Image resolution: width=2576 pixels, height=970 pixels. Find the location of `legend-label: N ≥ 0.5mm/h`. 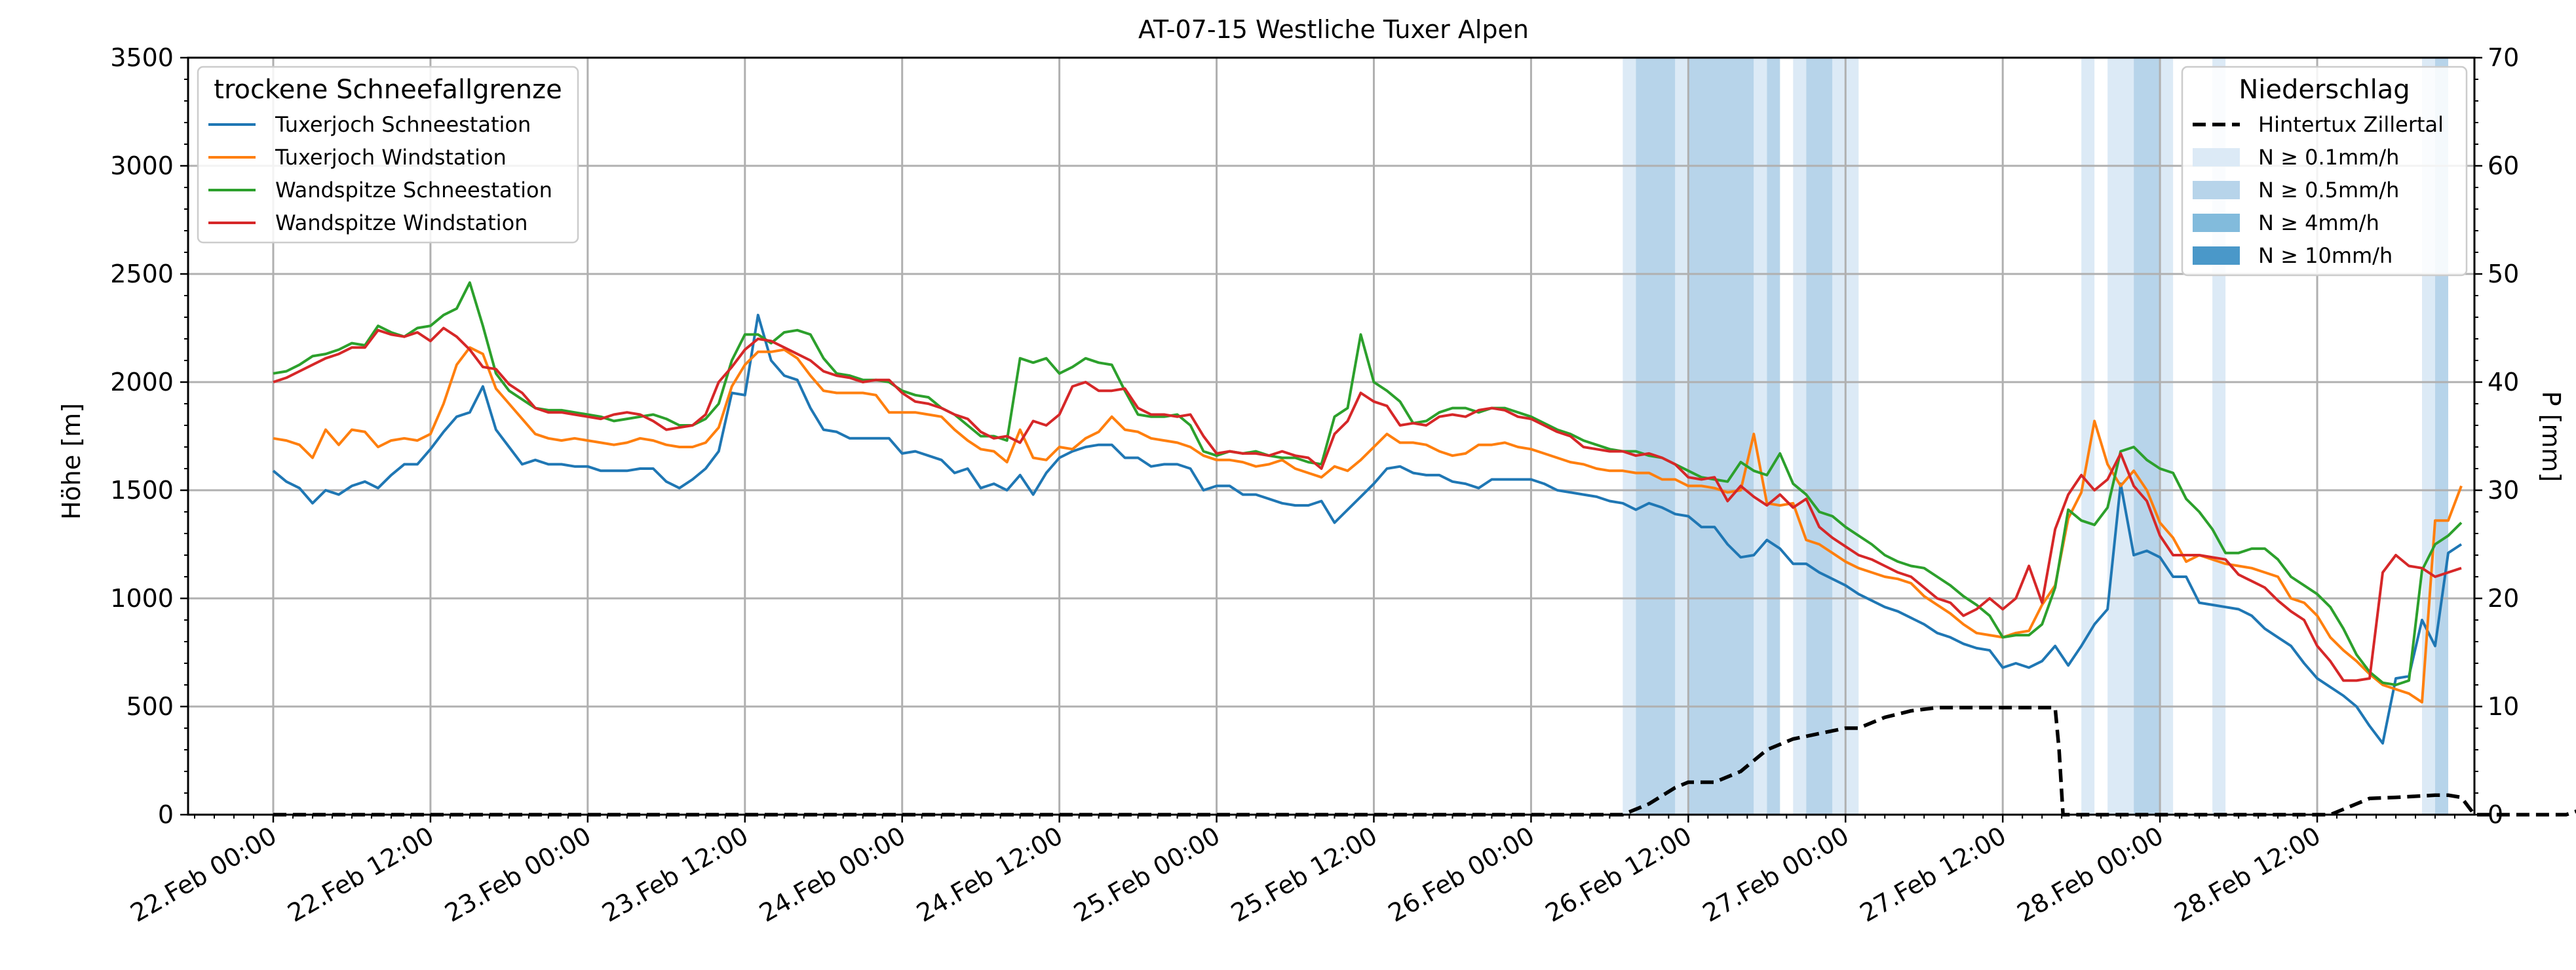

legend-label: N ≥ 0.5mm/h is located at coordinates (2328, 190).